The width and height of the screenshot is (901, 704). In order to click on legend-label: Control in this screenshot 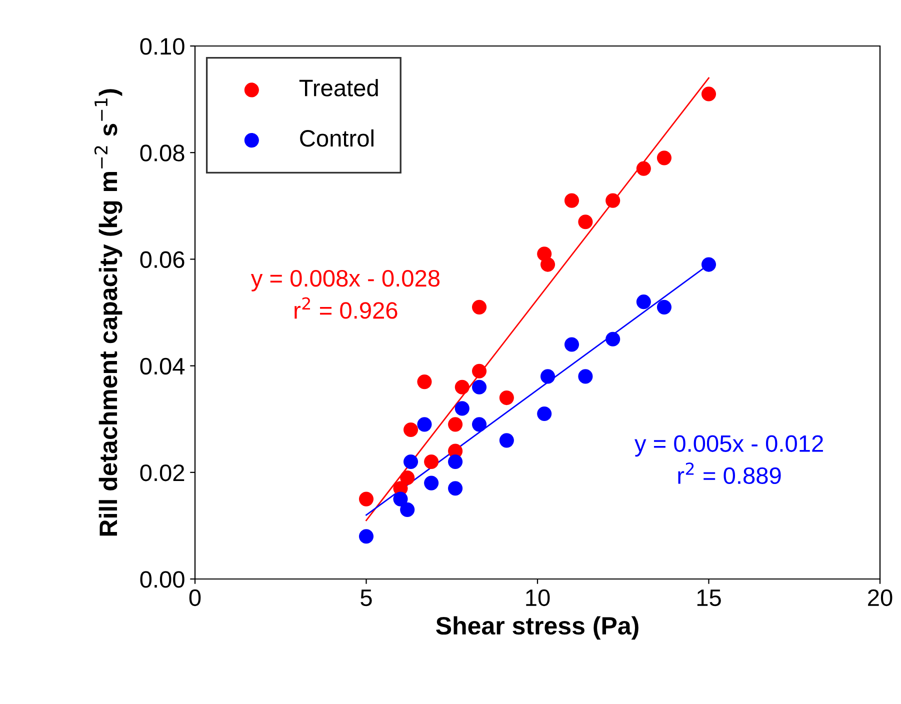, I will do `click(337, 138)`.